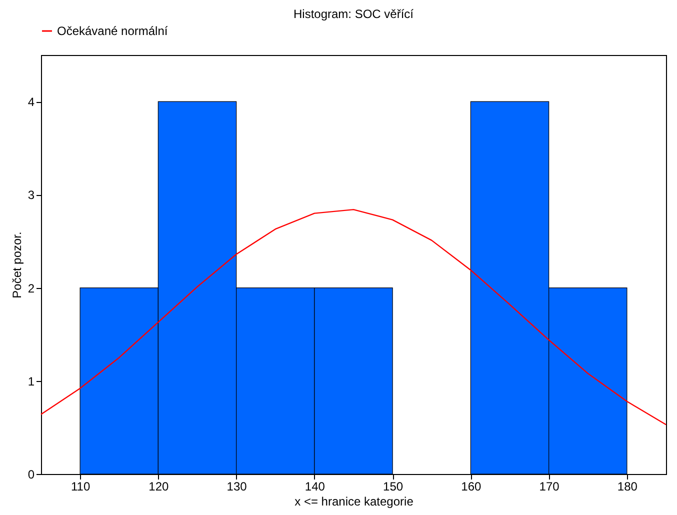 This screenshot has width=677, height=515. I want to click on y-tick-label: 4, so click(31, 102).